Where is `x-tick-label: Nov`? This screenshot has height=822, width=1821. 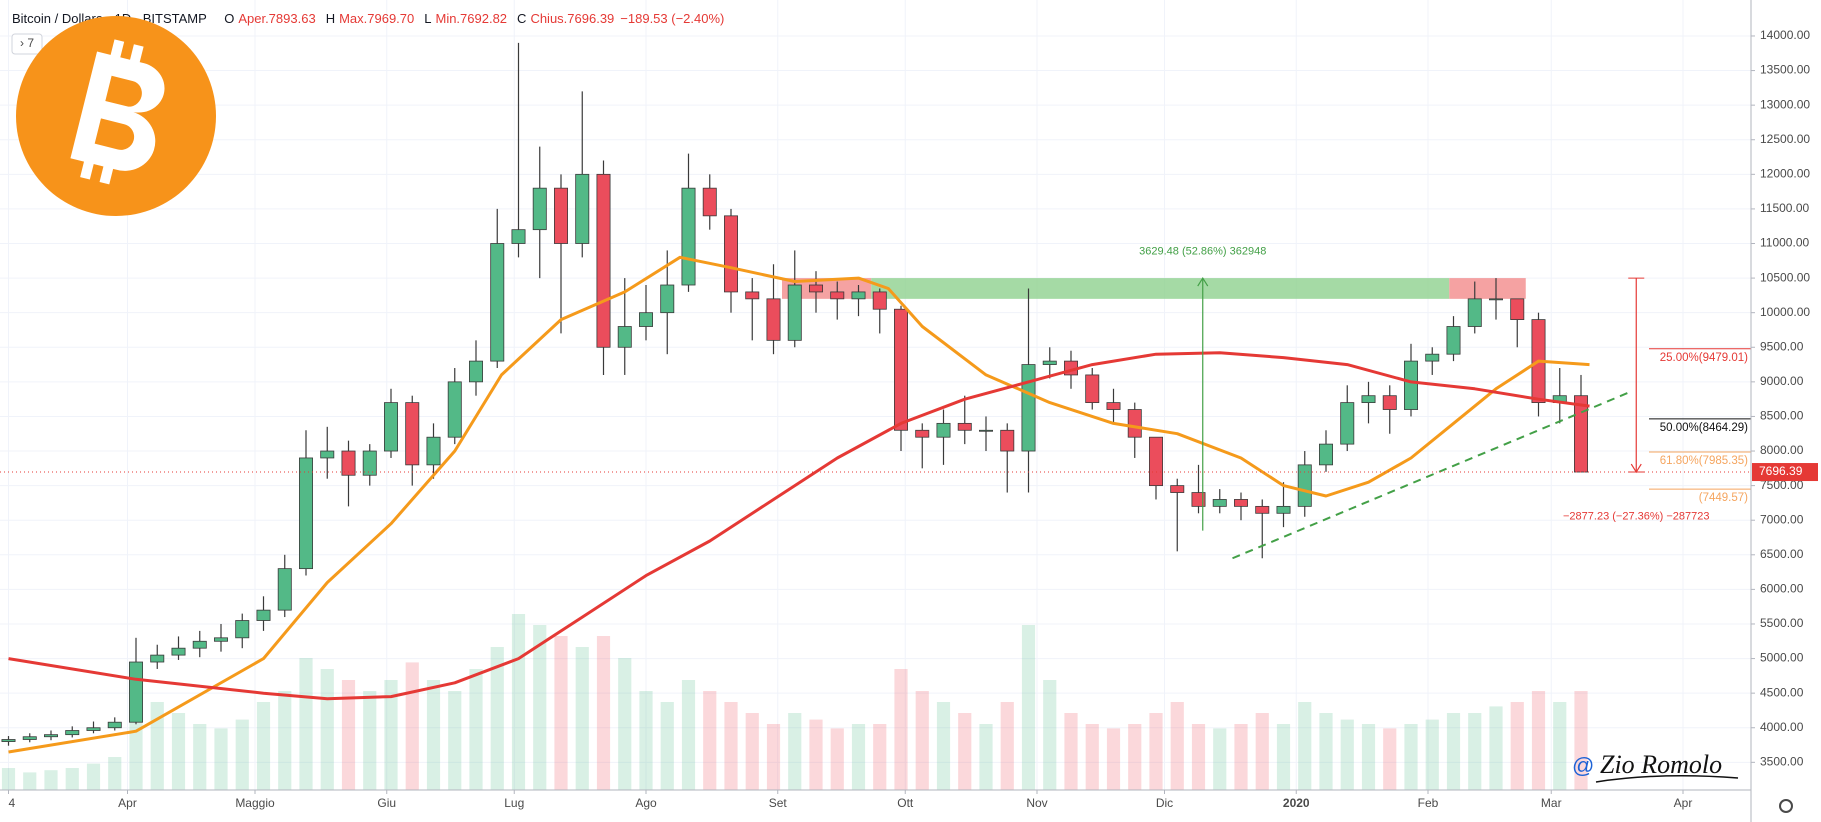 x-tick-label: Nov is located at coordinates (1036, 803).